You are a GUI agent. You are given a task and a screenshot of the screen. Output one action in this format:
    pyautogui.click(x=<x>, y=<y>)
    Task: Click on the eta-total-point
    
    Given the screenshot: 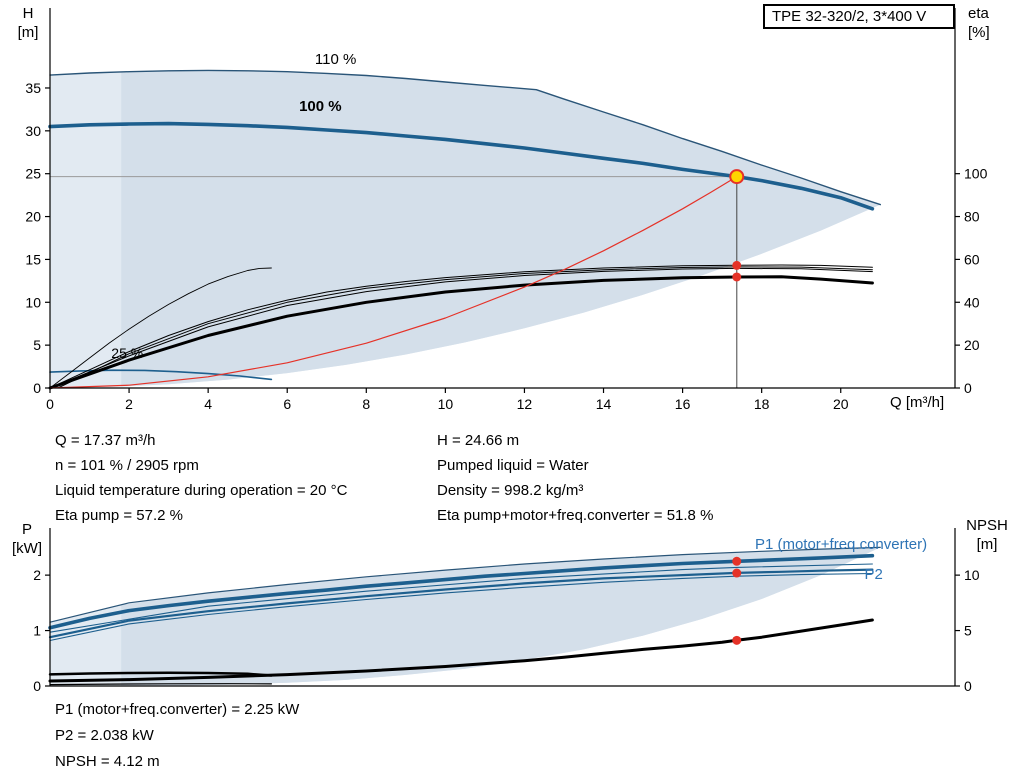 What is the action you would take?
    pyautogui.click(x=737, y=277)
    